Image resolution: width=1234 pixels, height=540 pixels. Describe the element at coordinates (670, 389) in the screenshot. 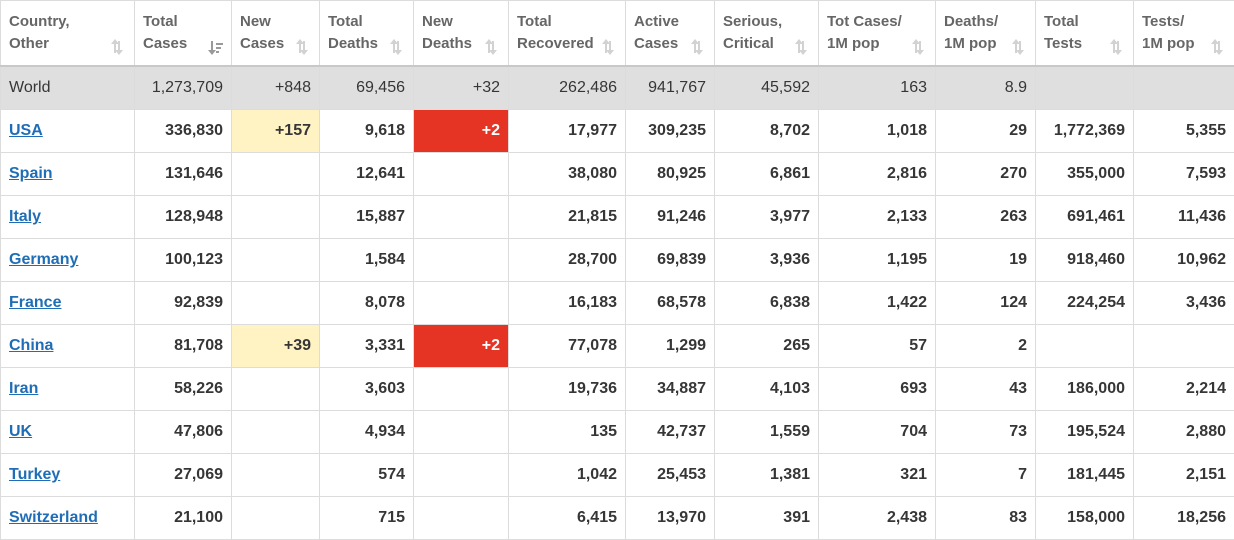

I see `active-cases-cell: 34,887` at that location.